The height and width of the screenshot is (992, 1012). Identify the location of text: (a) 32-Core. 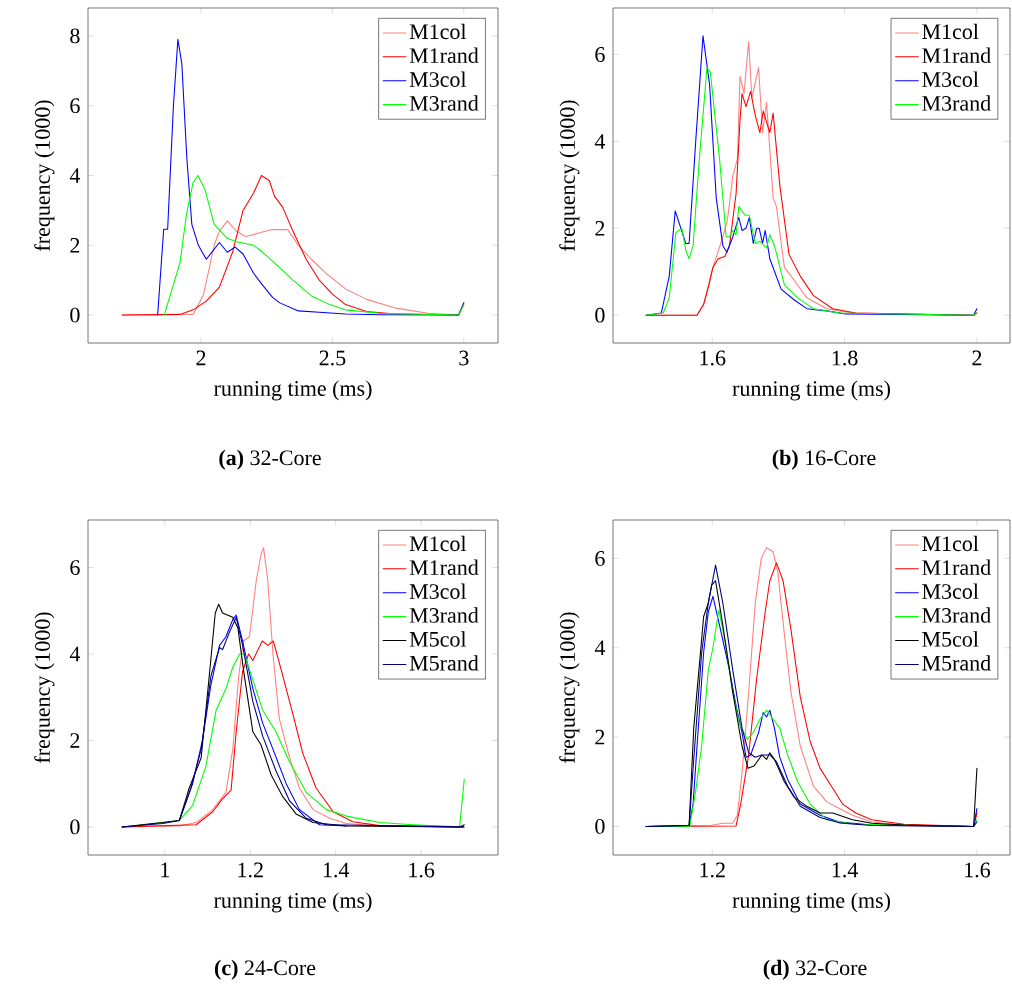
(270, 459).